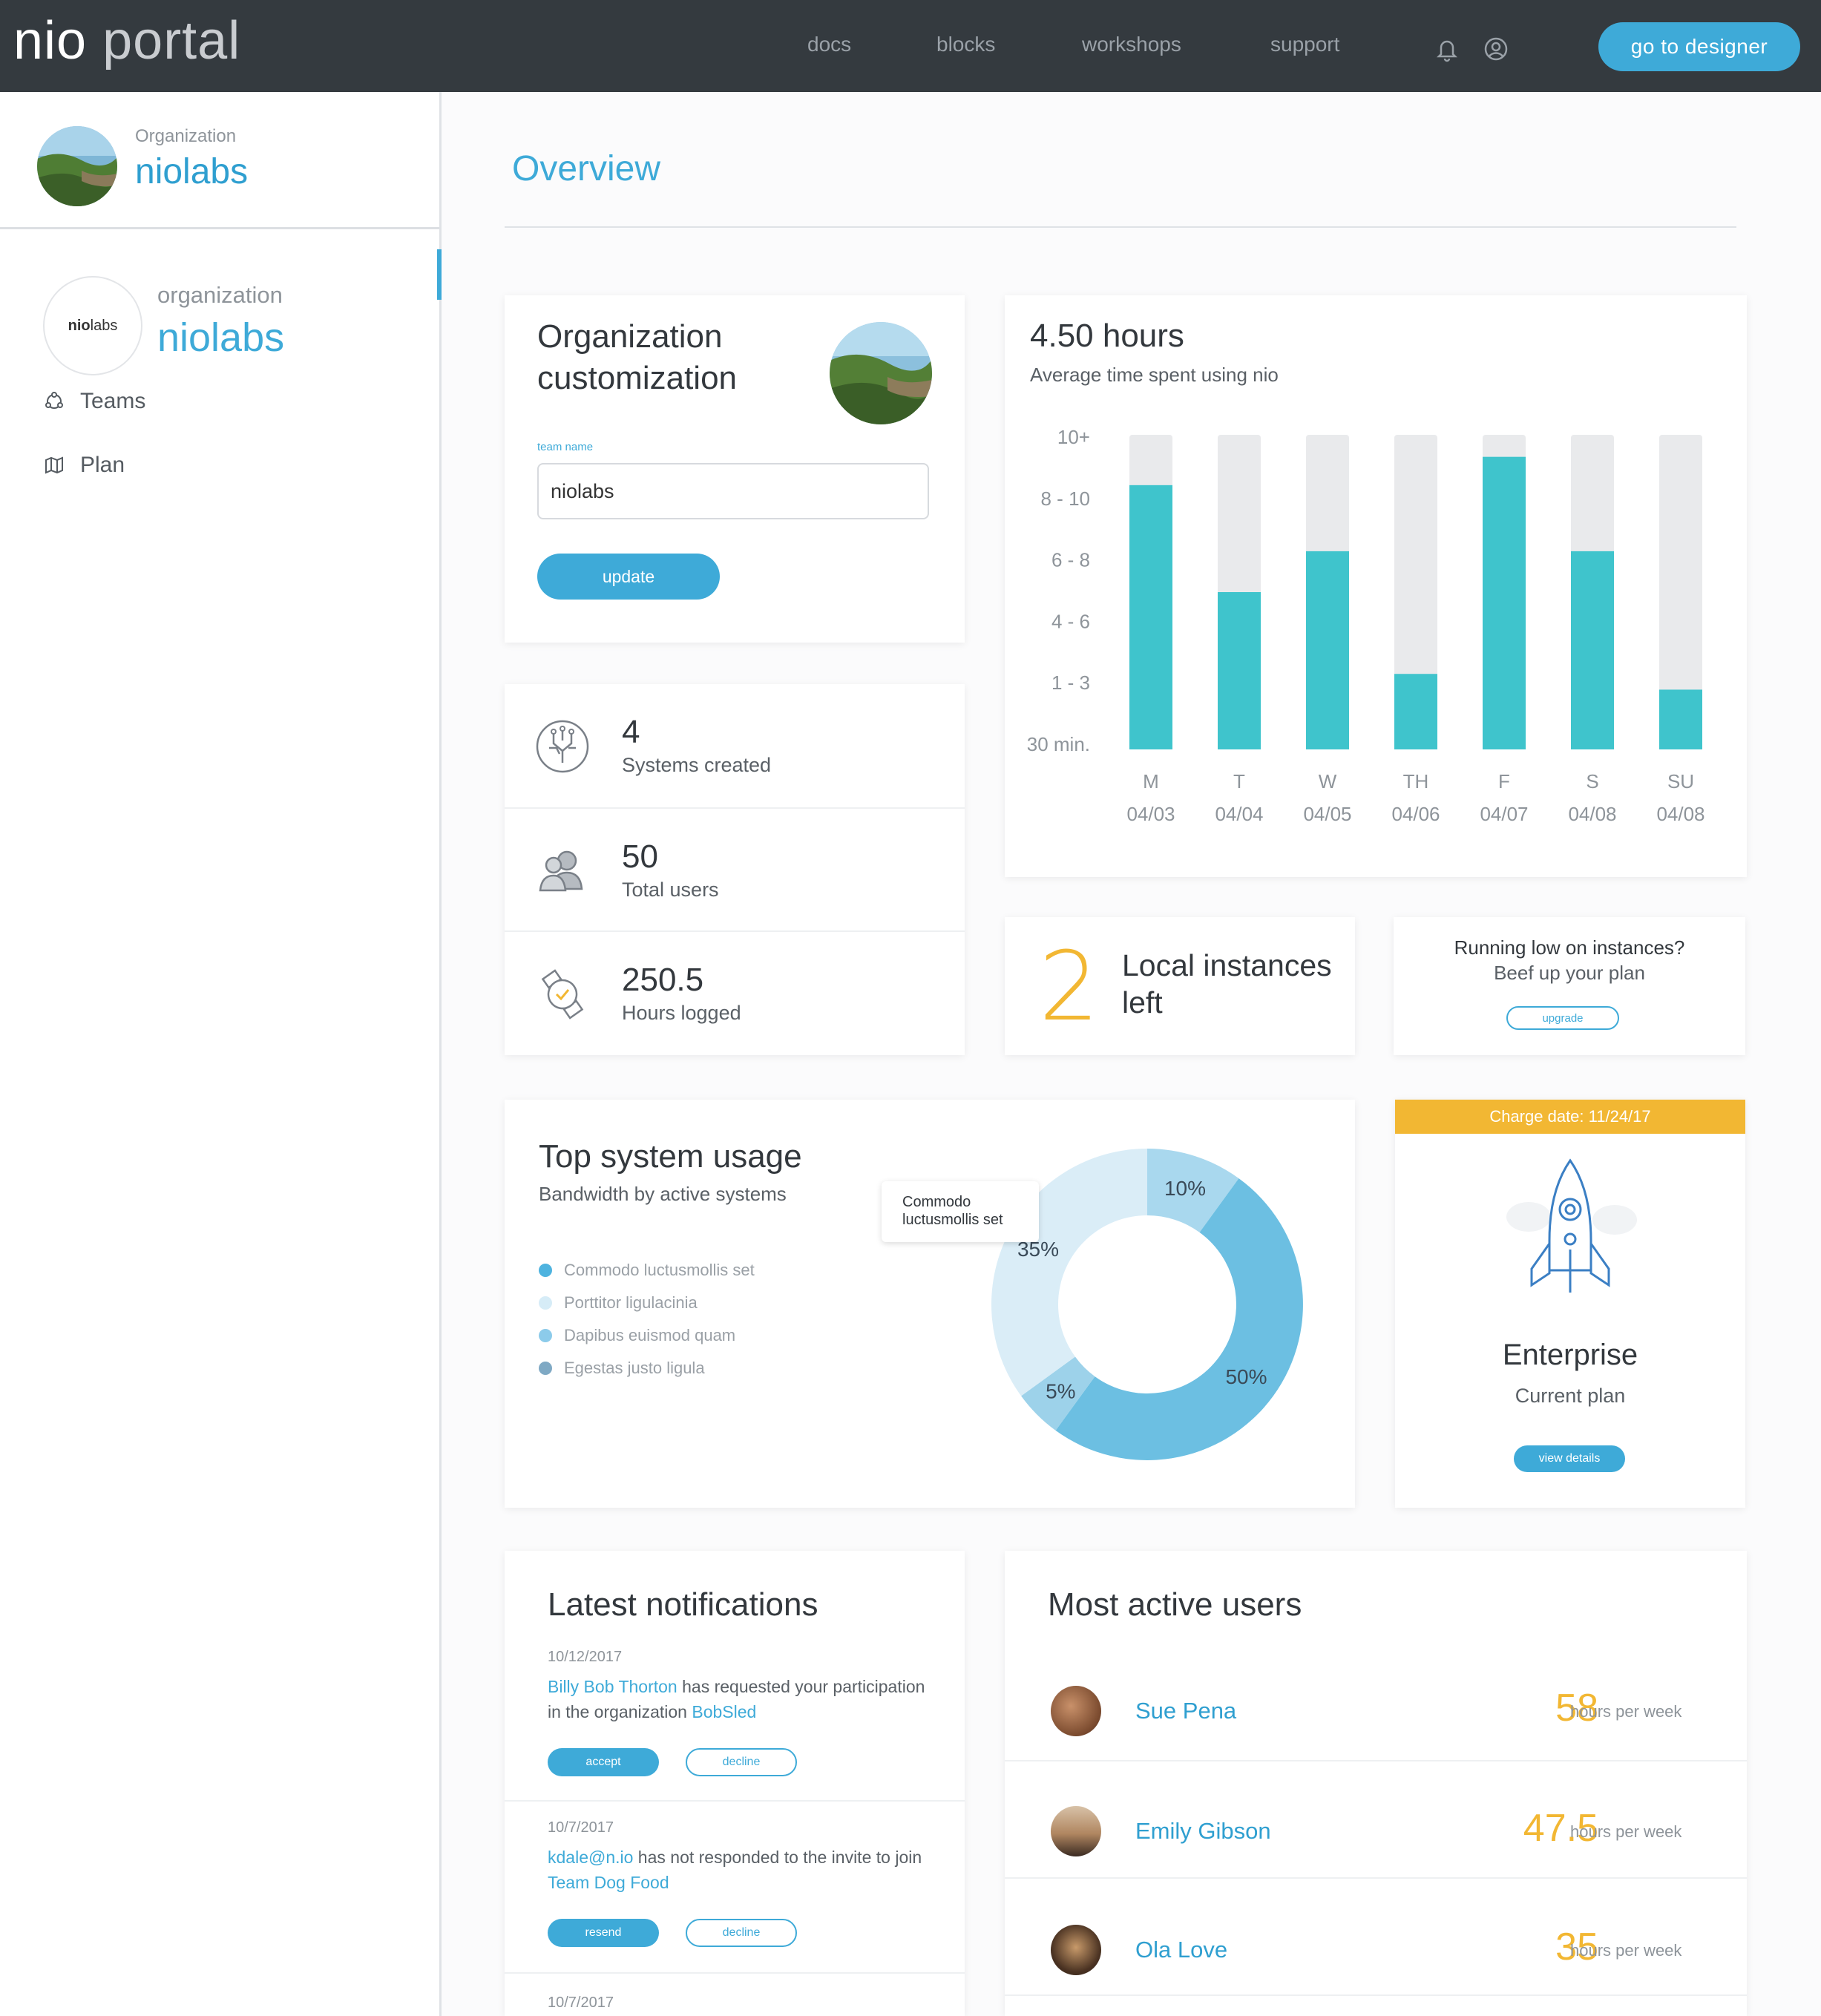 The width and height of the screenshot is (1821, 2016). Describe the element at coordinates (829, 44) in the screenshot. I see `nav-link-docs: docs` at that location.